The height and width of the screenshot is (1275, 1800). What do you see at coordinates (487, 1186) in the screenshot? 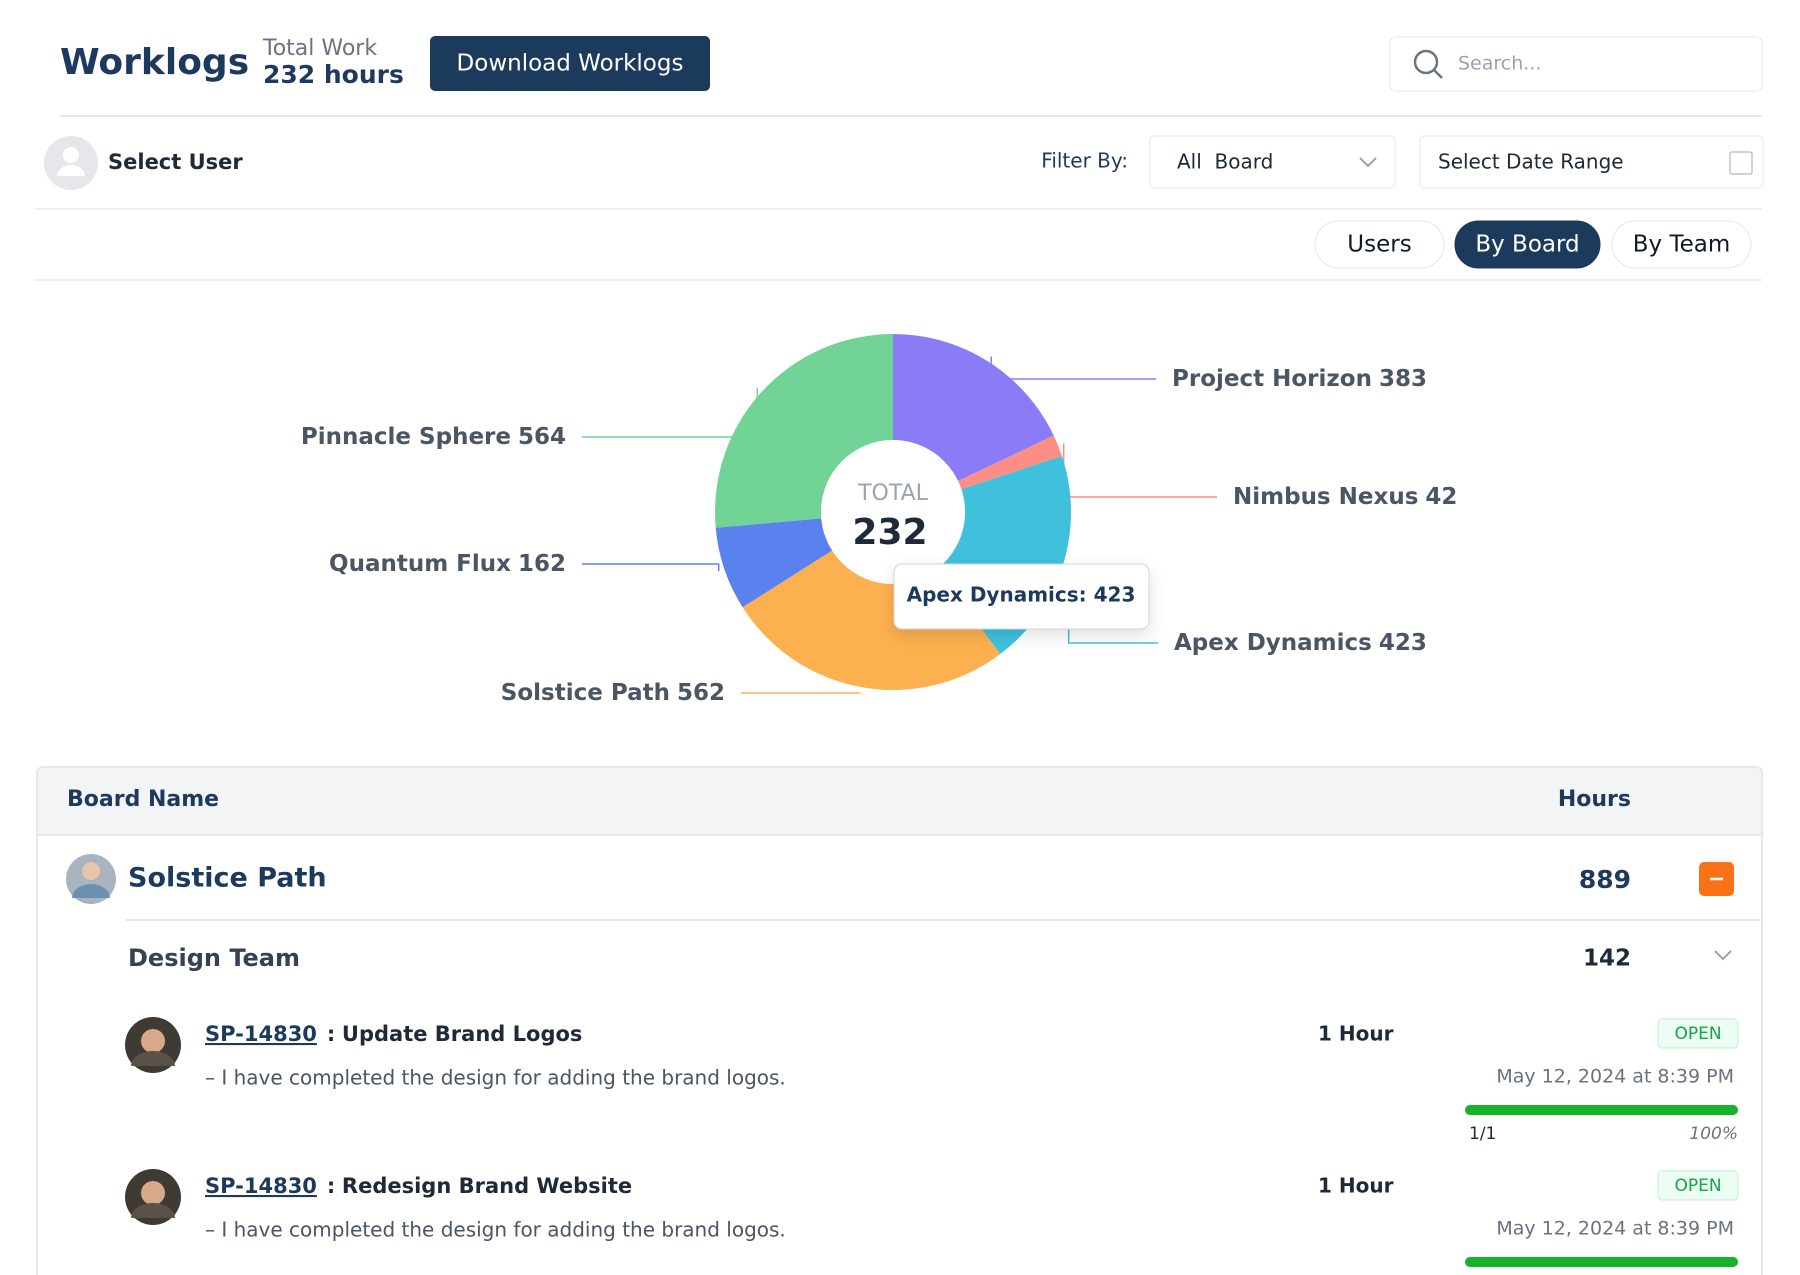
I see `worklog-title: Redesign Brand Website` at bounding box center [487, 1186].